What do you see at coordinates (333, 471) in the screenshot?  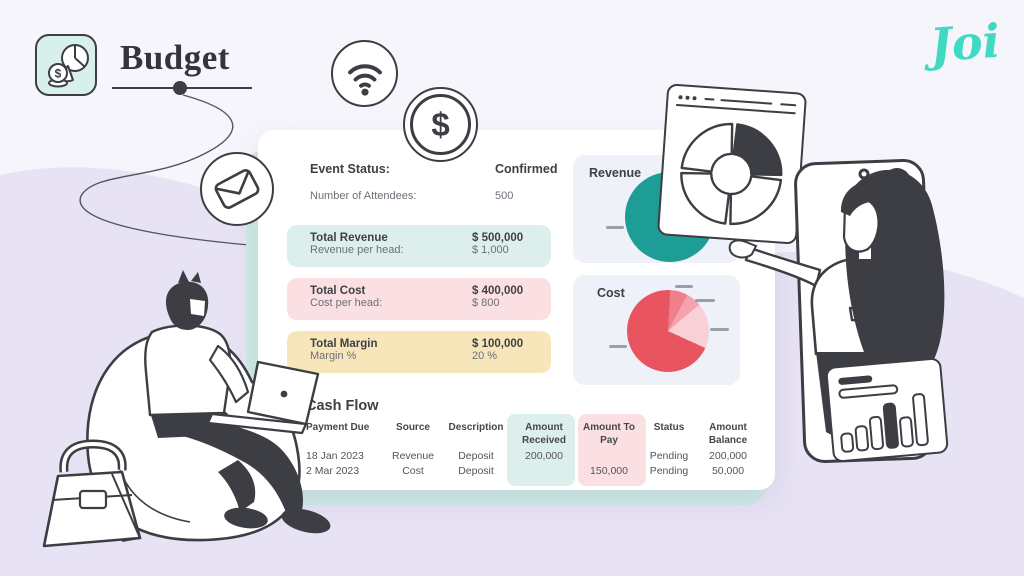 I see `cell: 2 Mar 2023` at bounding box center [333, 471].